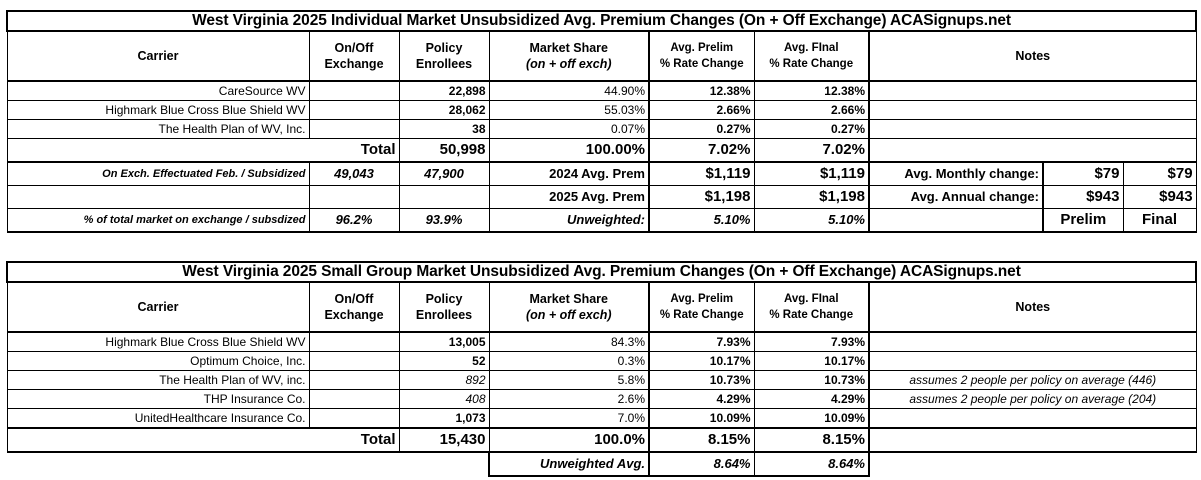  What do you see at coordinates (569, 361) in the screenshot?
I see `market-share-value: 0.3%` at bounding box center [569, 361].